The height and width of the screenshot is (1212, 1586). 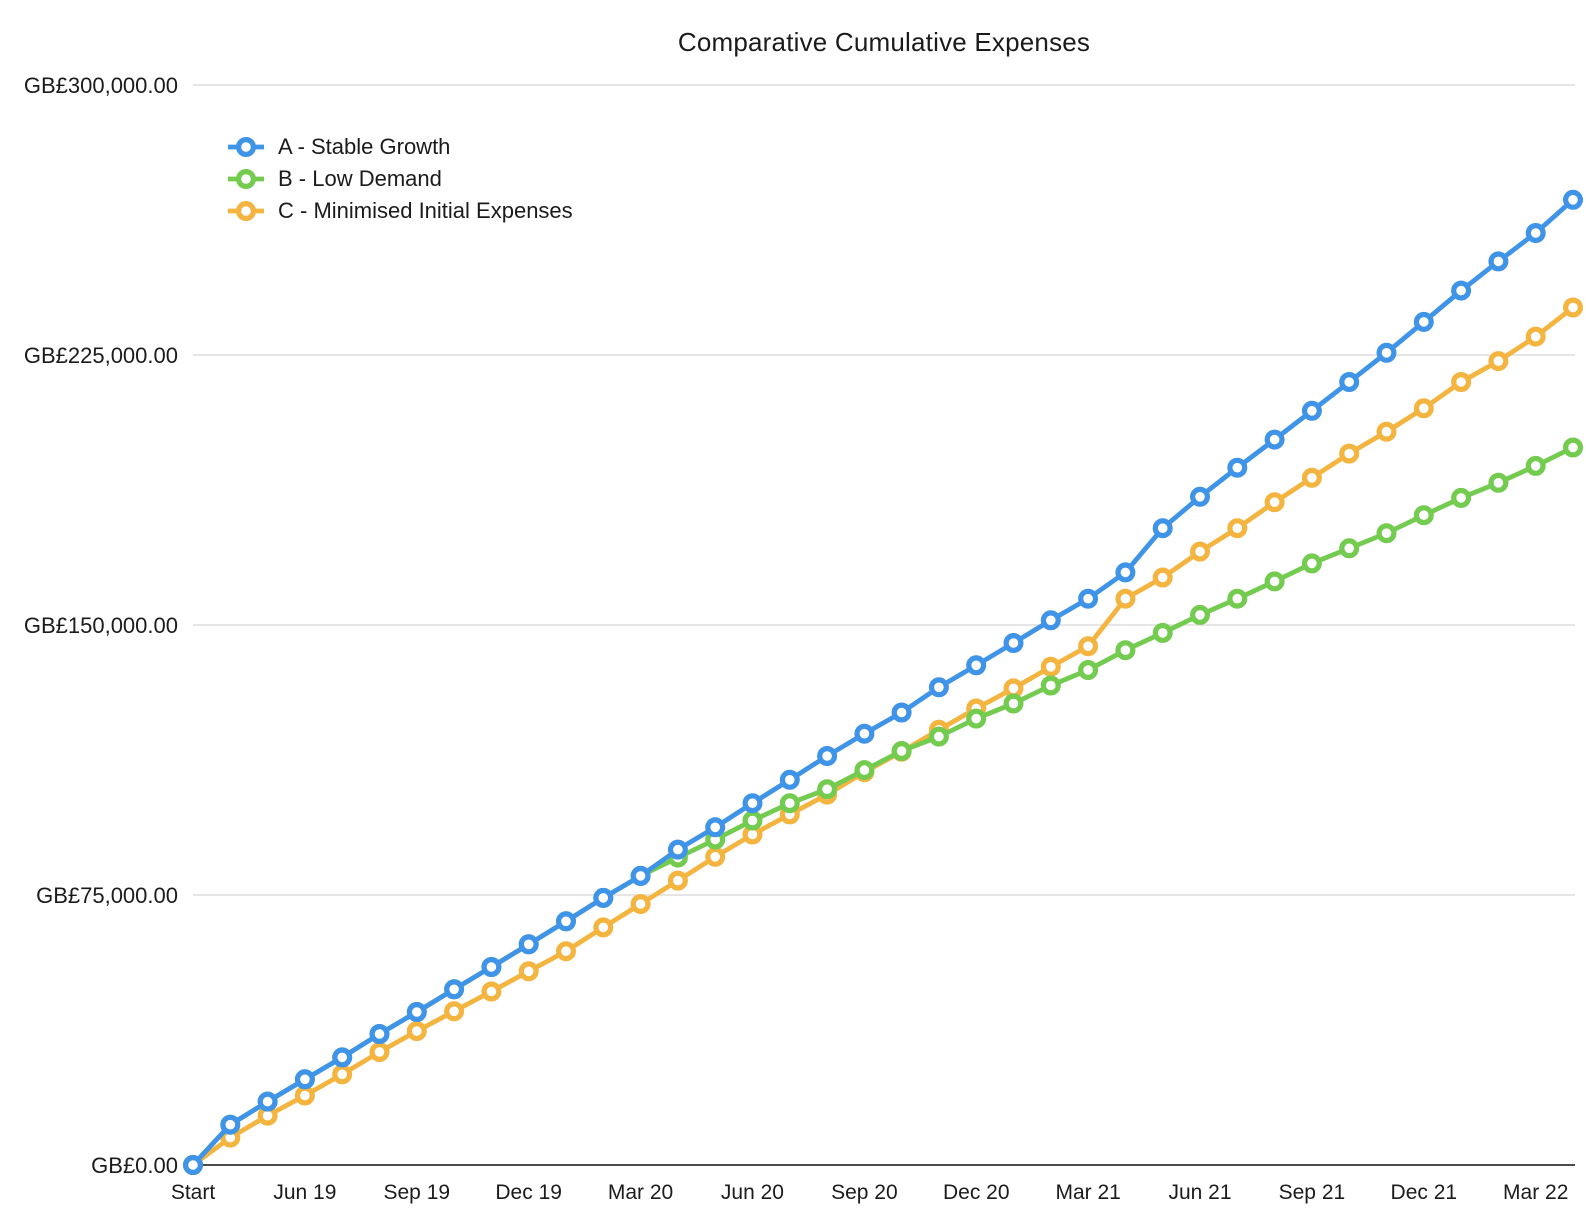 What do you see at coordinates (1087, 1192) in the screenshot?
I see `x-tick-label: Mar 21` at bounding box center [1087, 1192].